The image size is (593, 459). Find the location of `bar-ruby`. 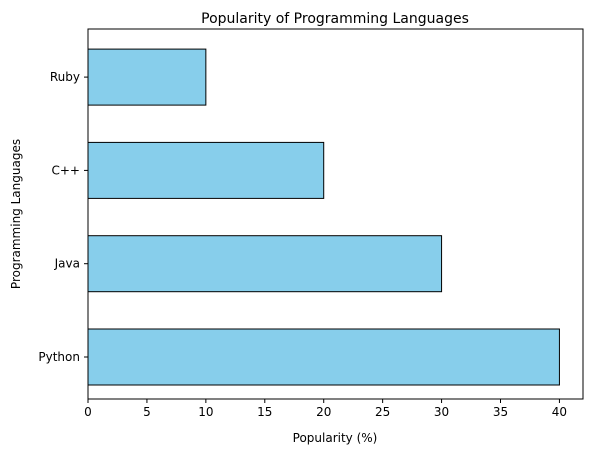

bar-ruby is located at coordinates (147, 77).